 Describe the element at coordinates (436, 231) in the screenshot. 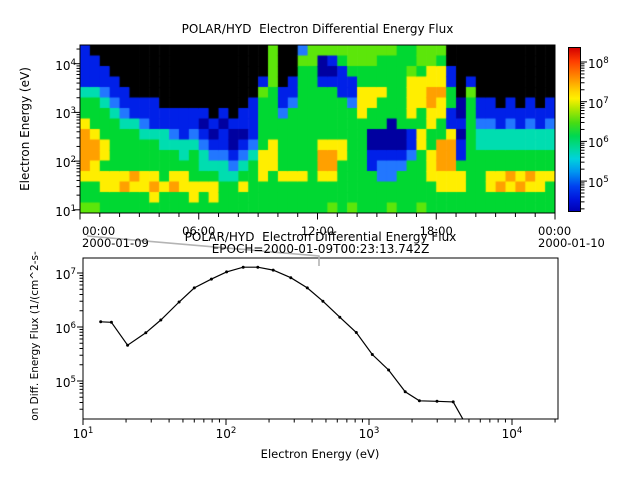

I see `top-xtick-time-label: 18:00` at that location.